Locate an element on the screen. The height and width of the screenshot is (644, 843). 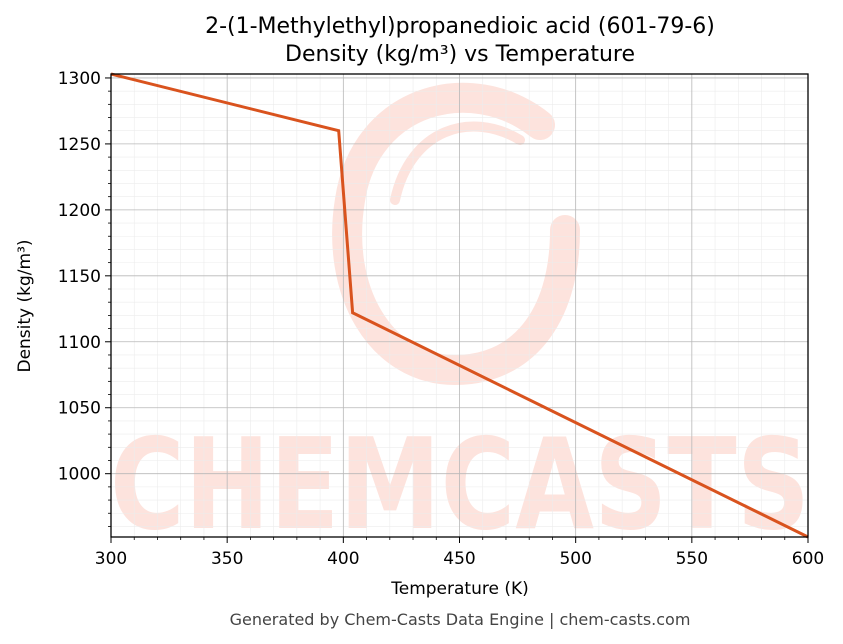
y-tick-label: 1150 is located at coordinates (79, 277).